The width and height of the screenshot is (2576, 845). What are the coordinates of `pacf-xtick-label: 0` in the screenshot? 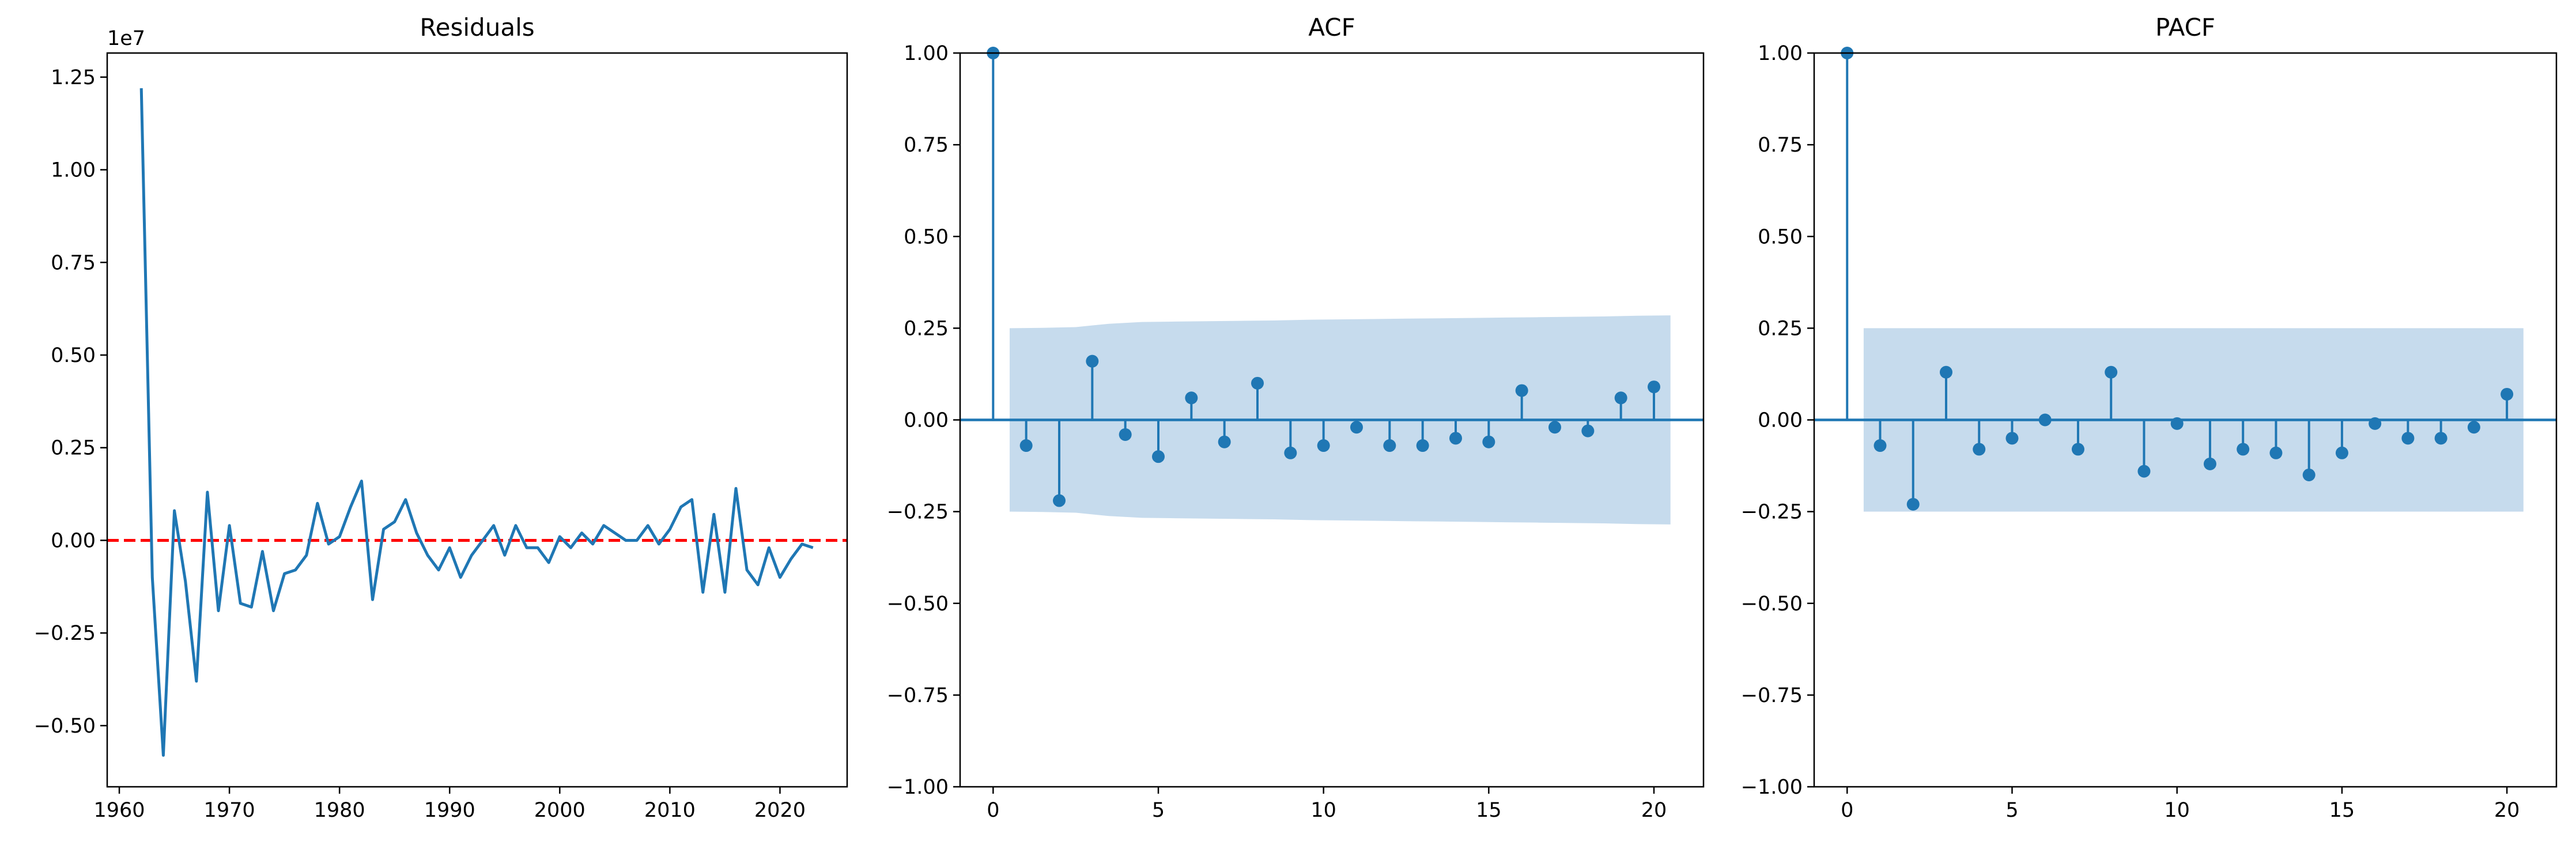 It's located at (1847, 811).